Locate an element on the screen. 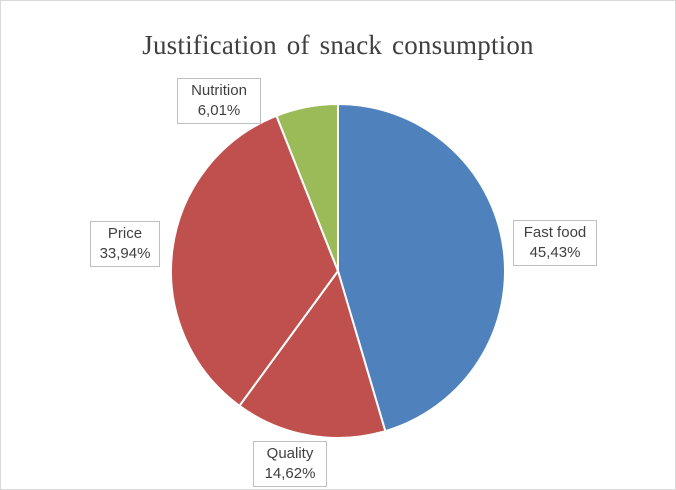  data-label-value: 14,62% is located at coordinates (290, 473).